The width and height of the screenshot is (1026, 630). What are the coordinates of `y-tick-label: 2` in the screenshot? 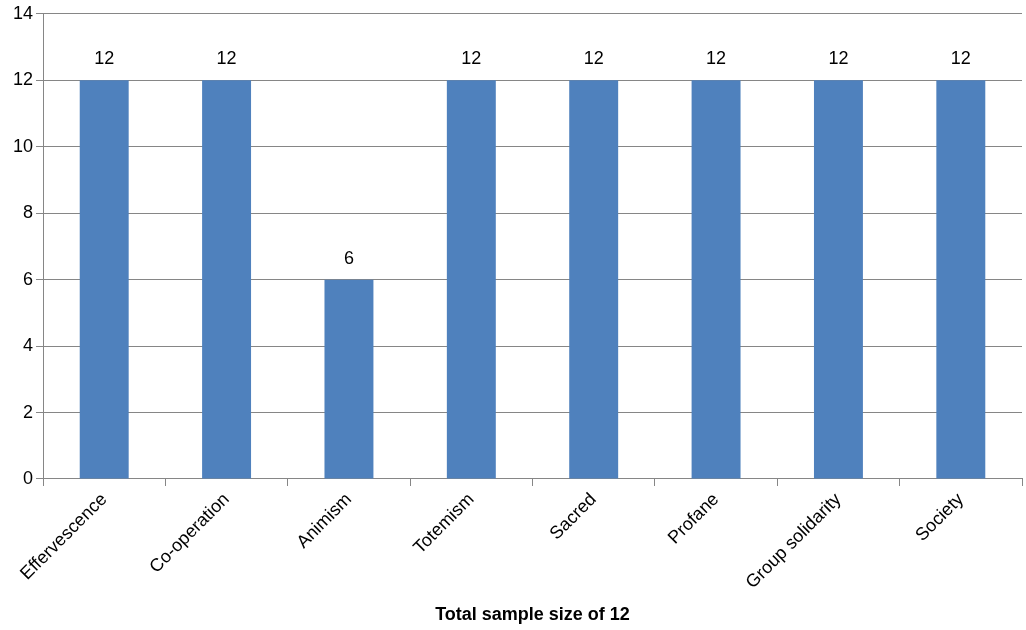 It's located at (28, 411).